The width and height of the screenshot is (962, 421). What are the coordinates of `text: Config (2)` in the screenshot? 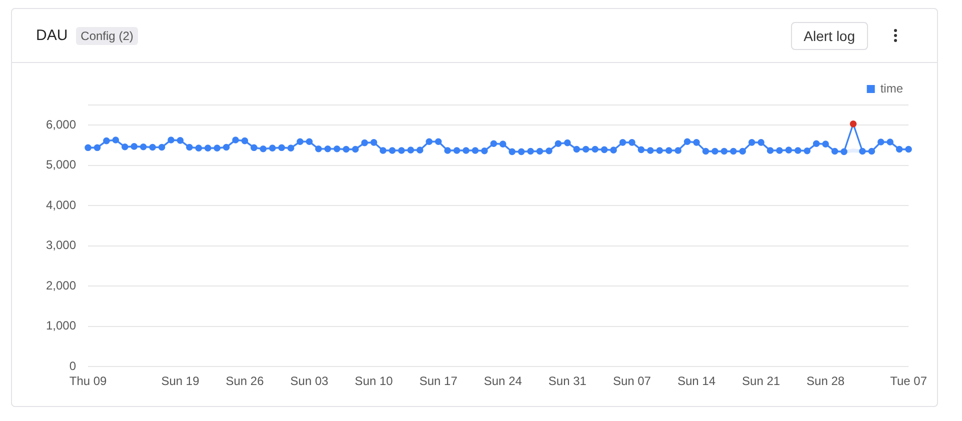 It's located at (107, 35).